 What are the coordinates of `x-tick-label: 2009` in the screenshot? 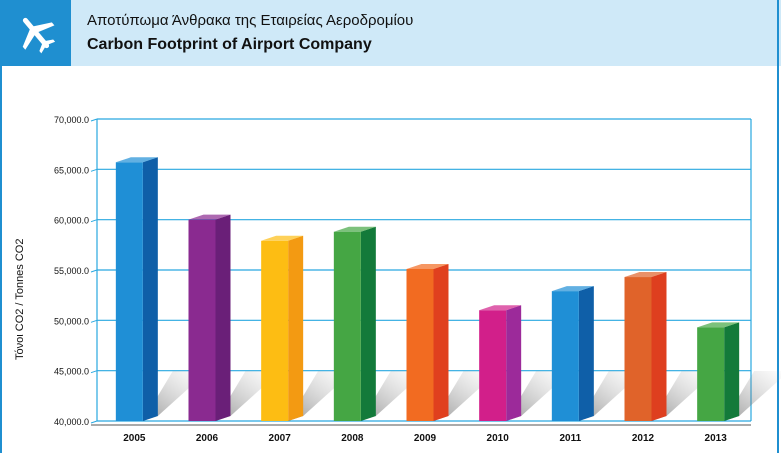 It's located at (425, 438).